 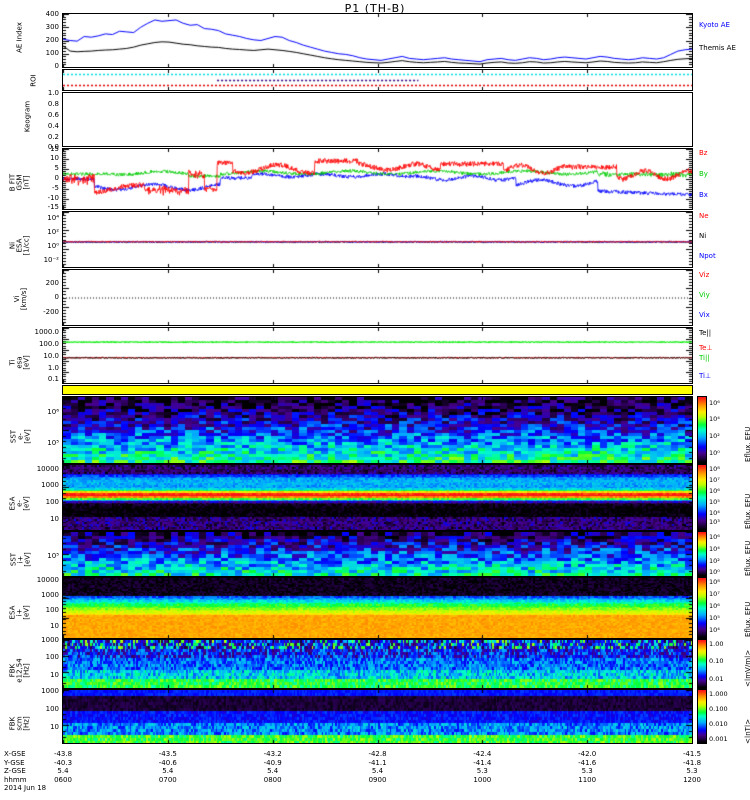 I want to click on fbke-ytick-0: 1000, so click(x=50, y=640).